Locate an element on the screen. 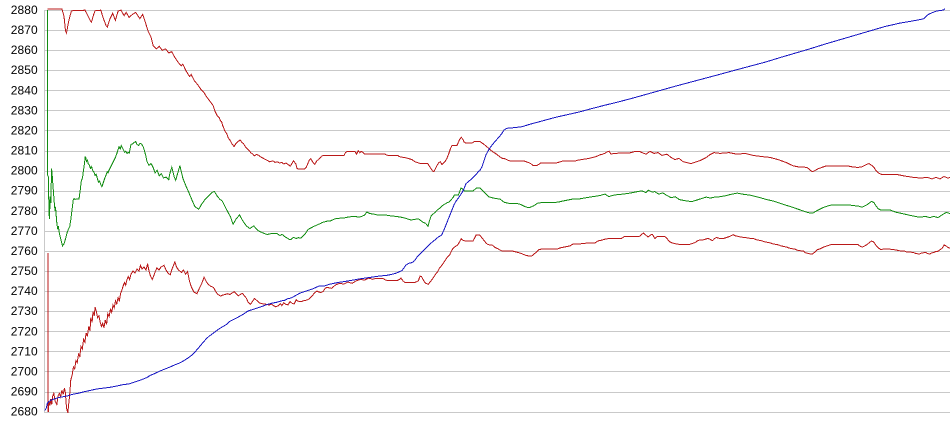  svg-text: 2700 is located at coordinates (24, 371).